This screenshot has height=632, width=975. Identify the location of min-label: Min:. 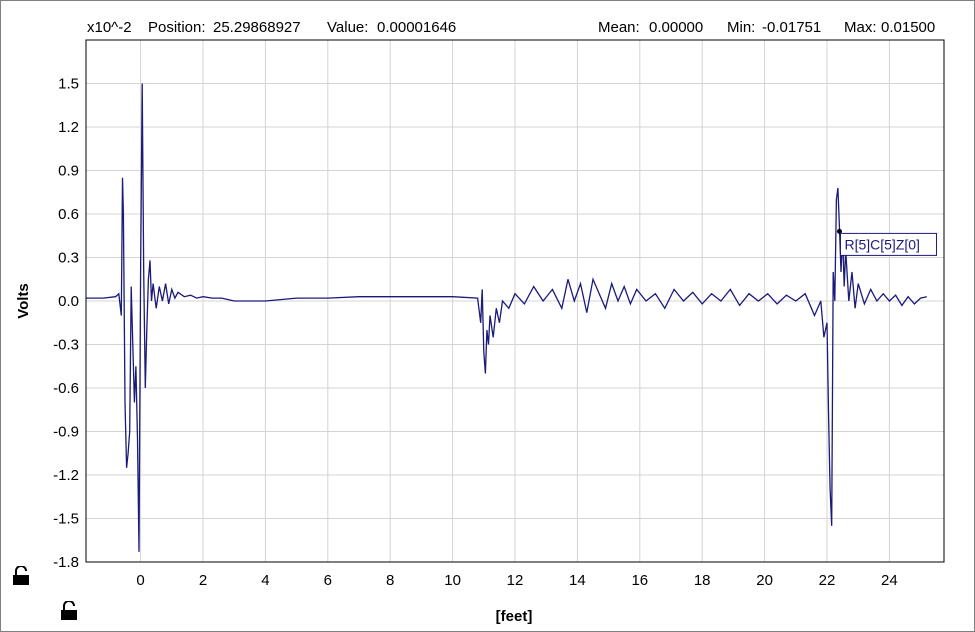
(741, 27).